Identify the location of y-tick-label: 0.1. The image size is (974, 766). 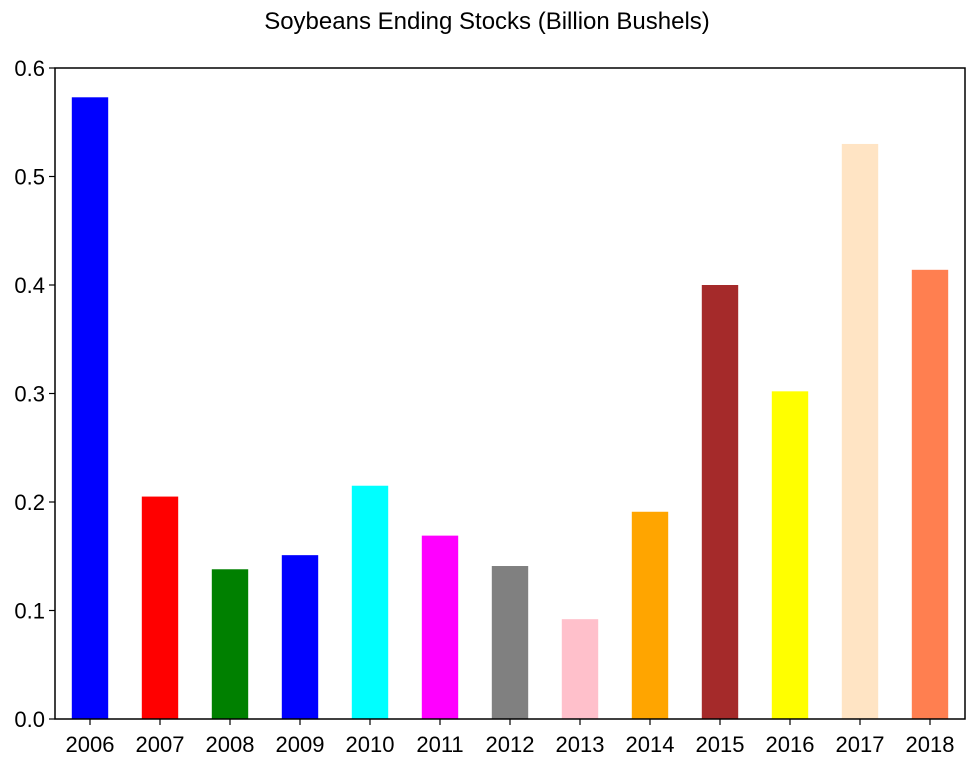
(29, 611).